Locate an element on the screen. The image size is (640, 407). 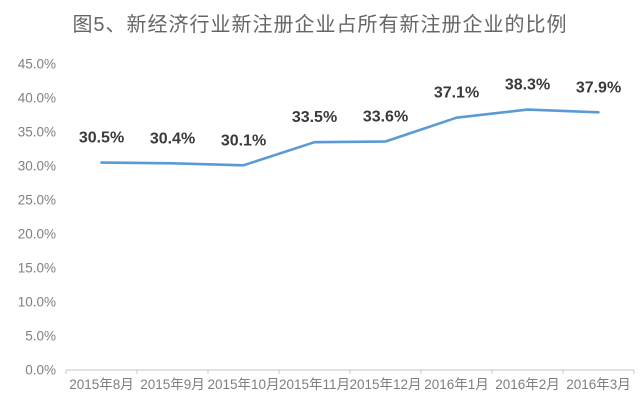
y-axis-tick-label: 20.0% is located at coordinates (37, 234).